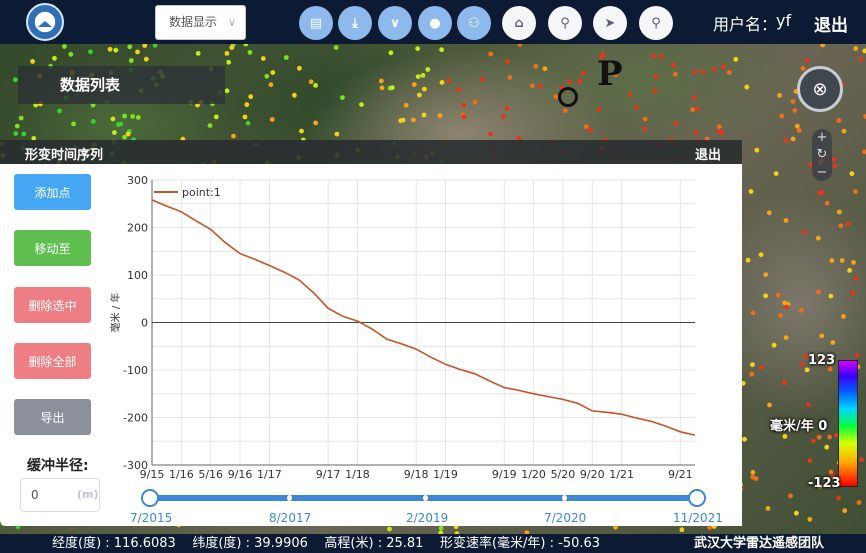  What do you see at coordinates (52, 361) in the screenshot?
I see `delete-all-button: 删除全部` at bounding box center [52, 361].